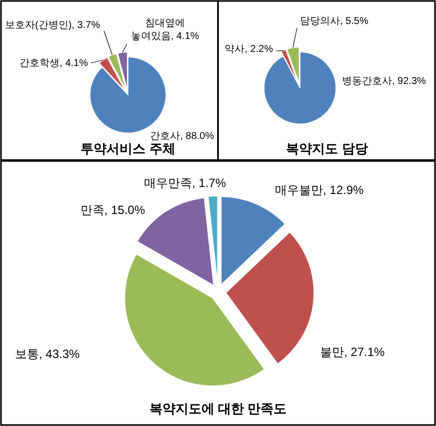 The image size is (436, 426). Describe the element at coordinates (218, 408) in the screenshot. I see `title: 복약지도에 대한 만족도` at that location.